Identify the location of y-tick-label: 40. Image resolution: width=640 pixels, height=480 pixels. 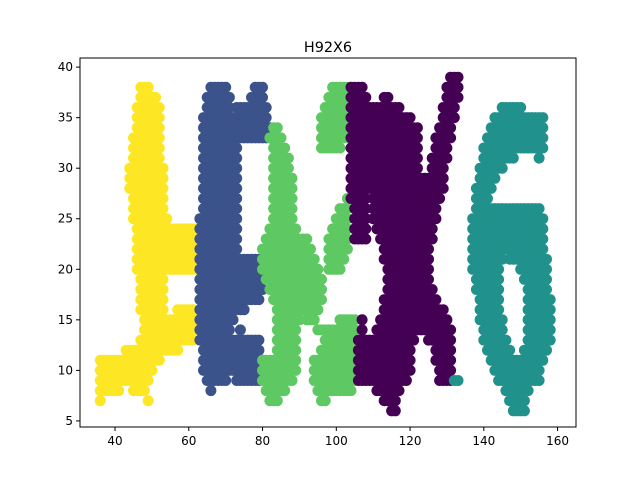
(65, 67).